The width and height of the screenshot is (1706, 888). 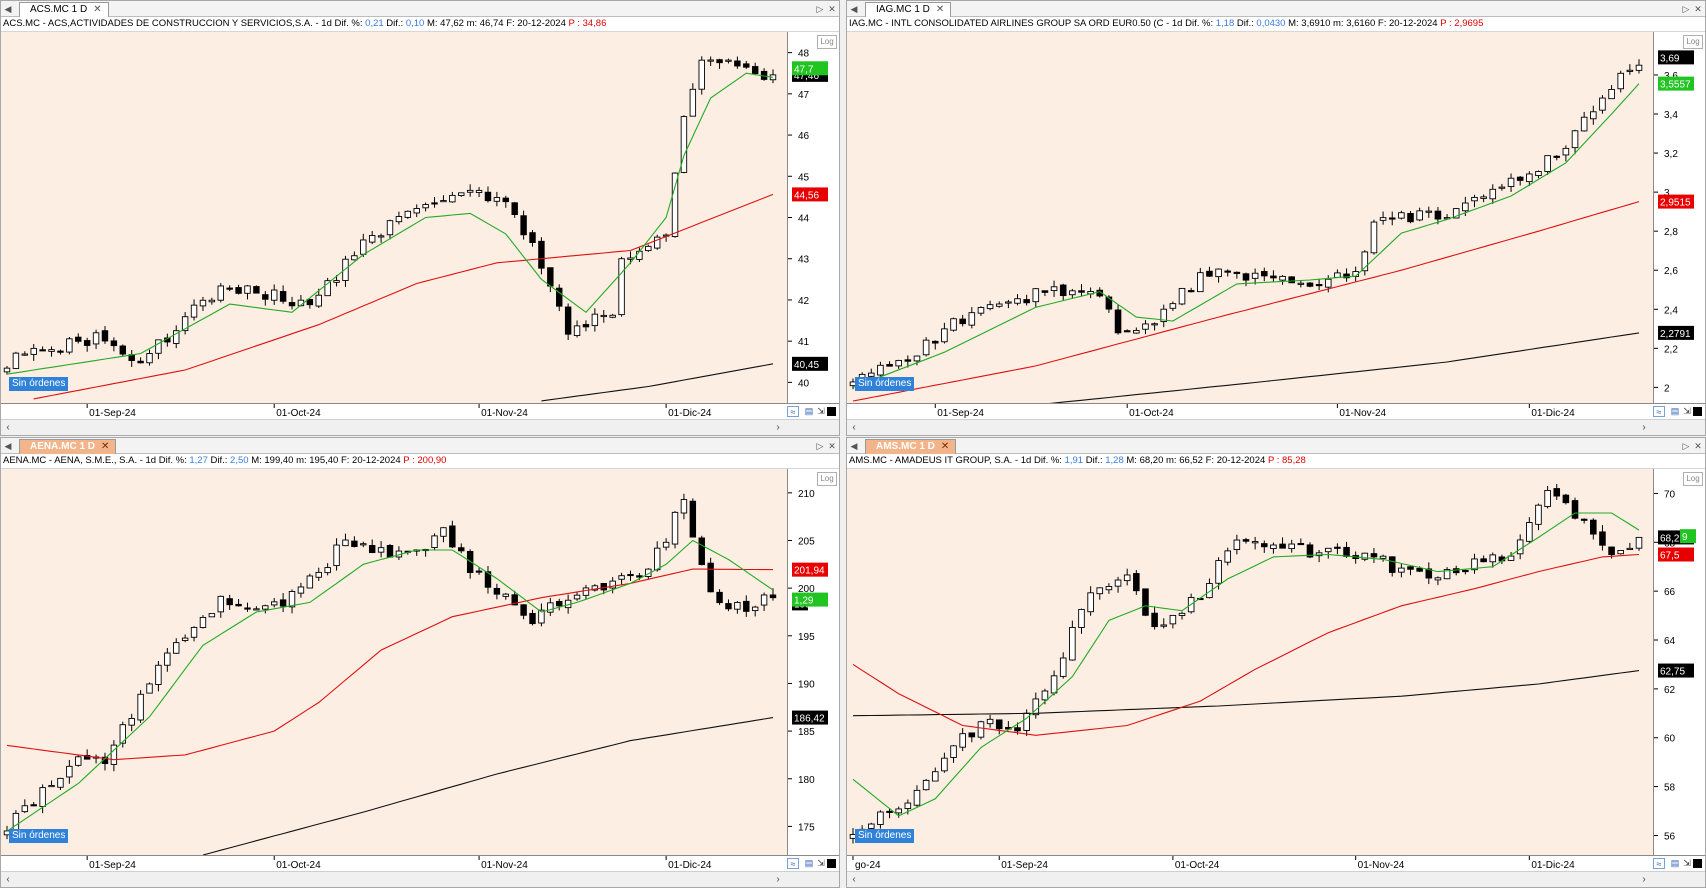 What do you see at coordinates (64, 9) in the screenshot?
I see `tab-acs: ACS.MC 1 D ✕` at bounding box center [64, 9].